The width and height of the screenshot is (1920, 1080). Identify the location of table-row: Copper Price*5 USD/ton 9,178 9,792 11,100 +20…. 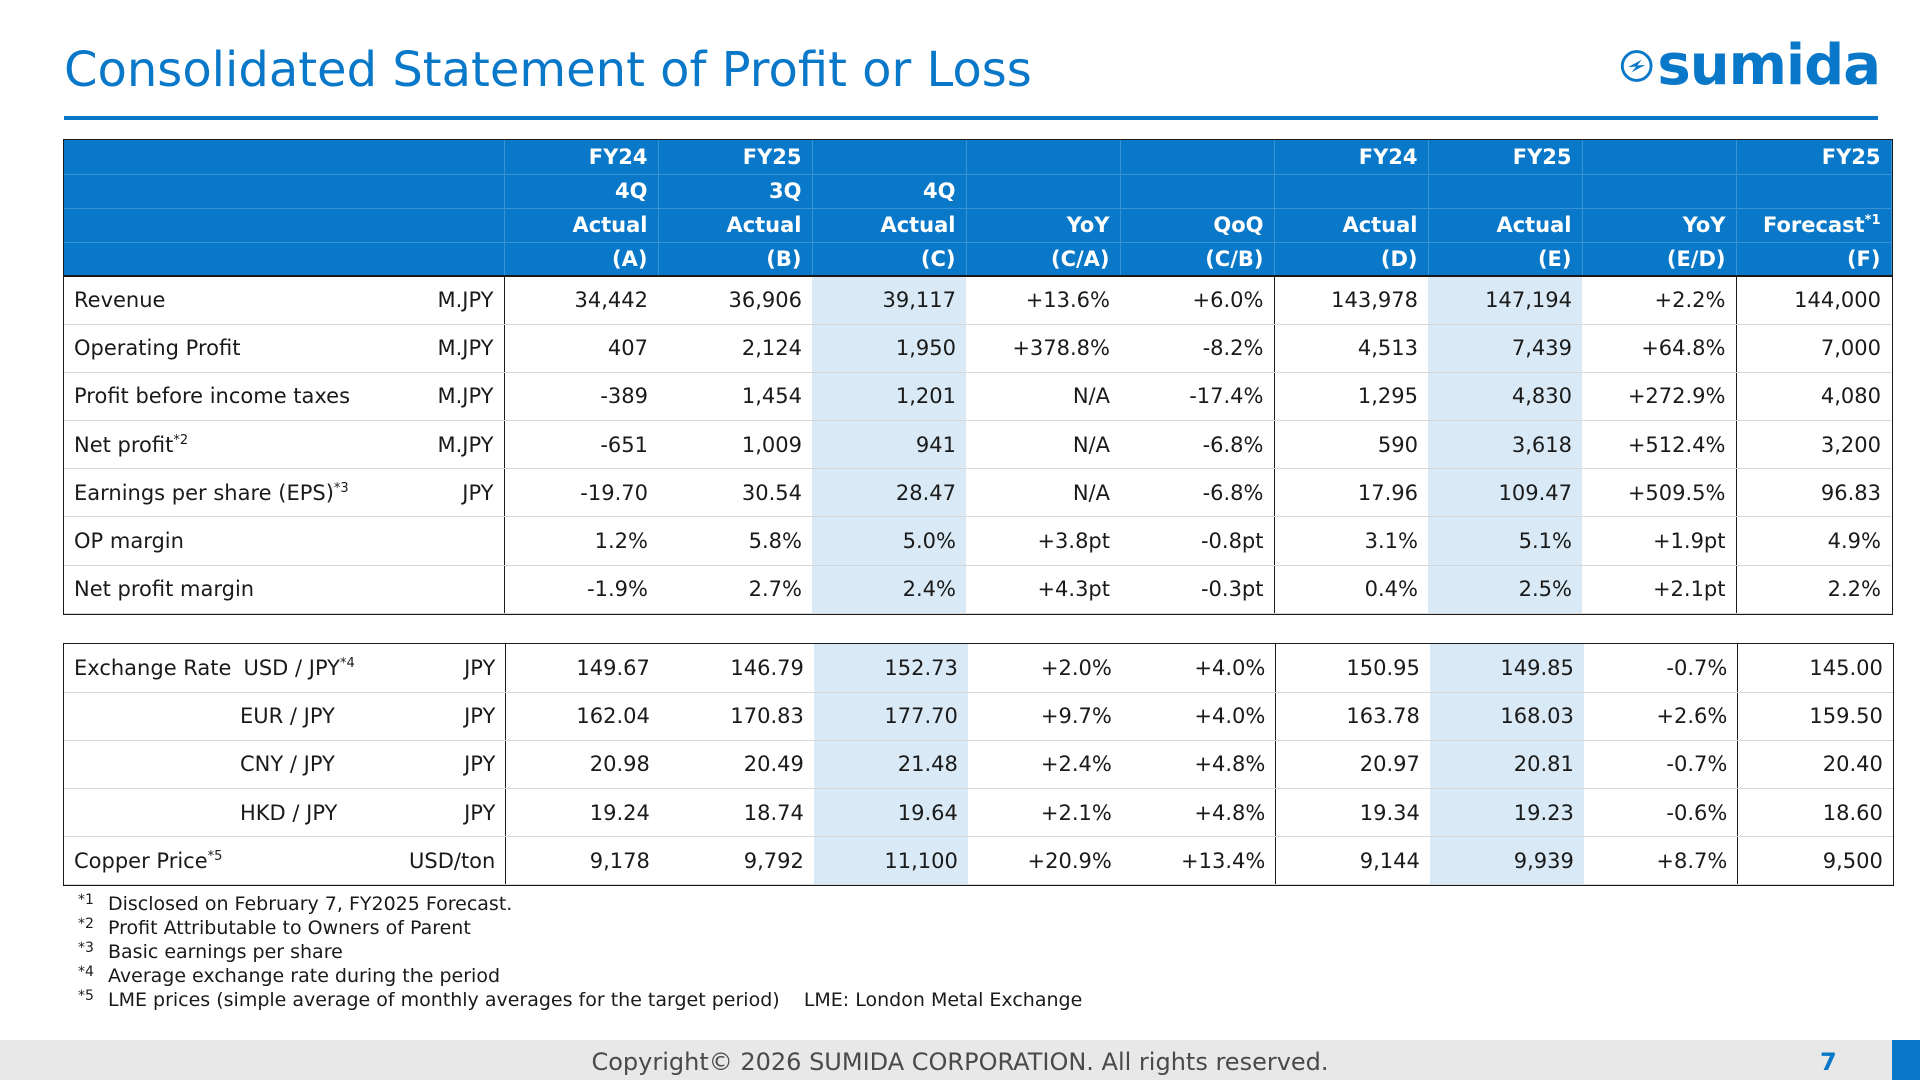
(978, 861).